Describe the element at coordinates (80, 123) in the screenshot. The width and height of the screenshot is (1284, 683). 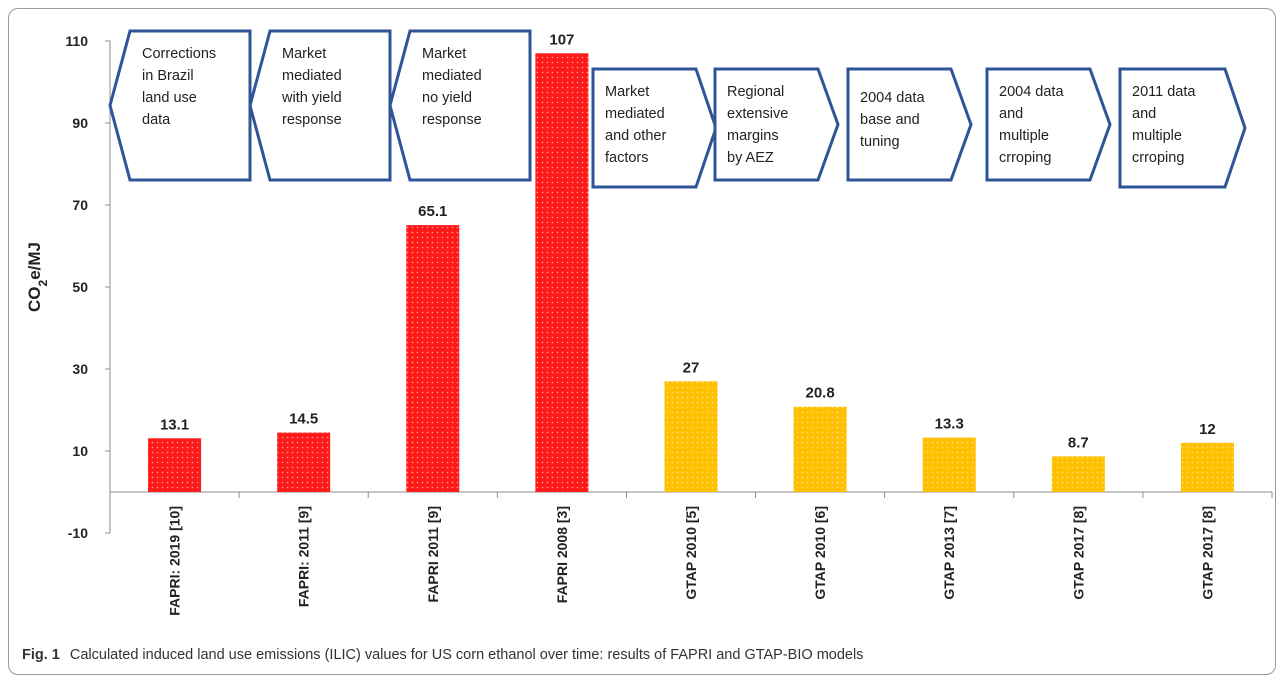
I see `y-tick-label-1: 90` at that location.